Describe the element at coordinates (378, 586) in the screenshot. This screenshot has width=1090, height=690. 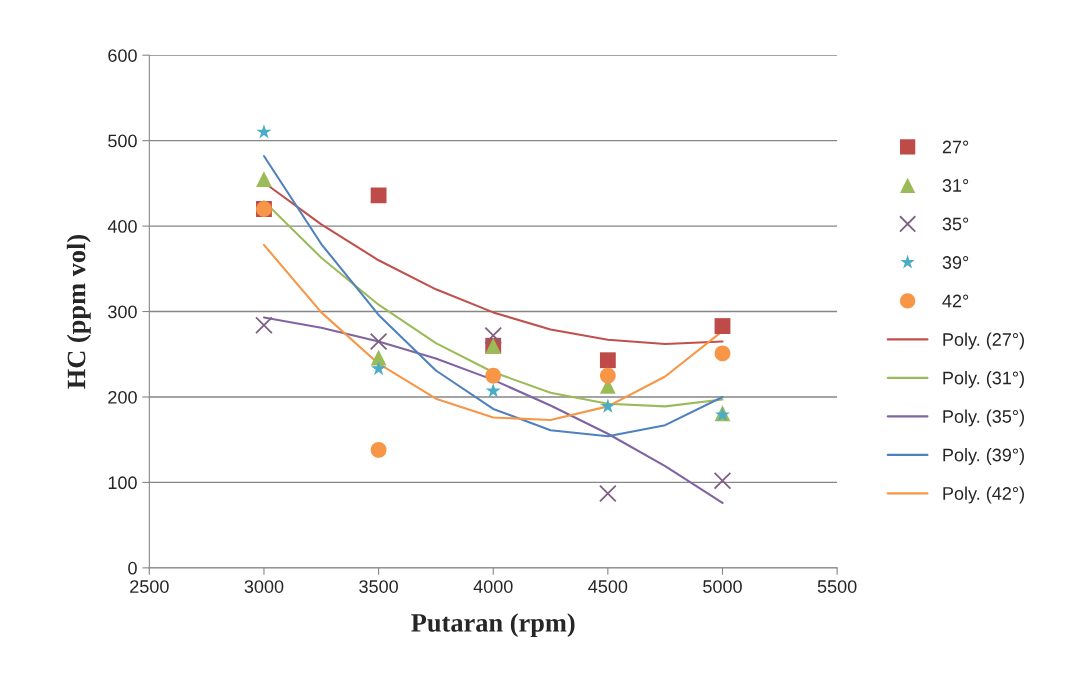
I see `x-tick-label: 3500` at that location.